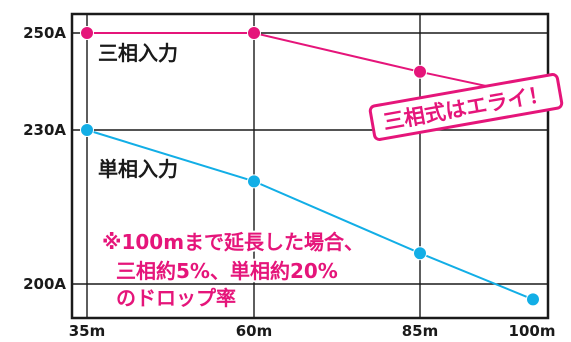 The height and width of the screenshot is (342, 571). Describe the element at coordinates (44, 130) in the screenshot. I see `y-tick-label: 230A` at that location.